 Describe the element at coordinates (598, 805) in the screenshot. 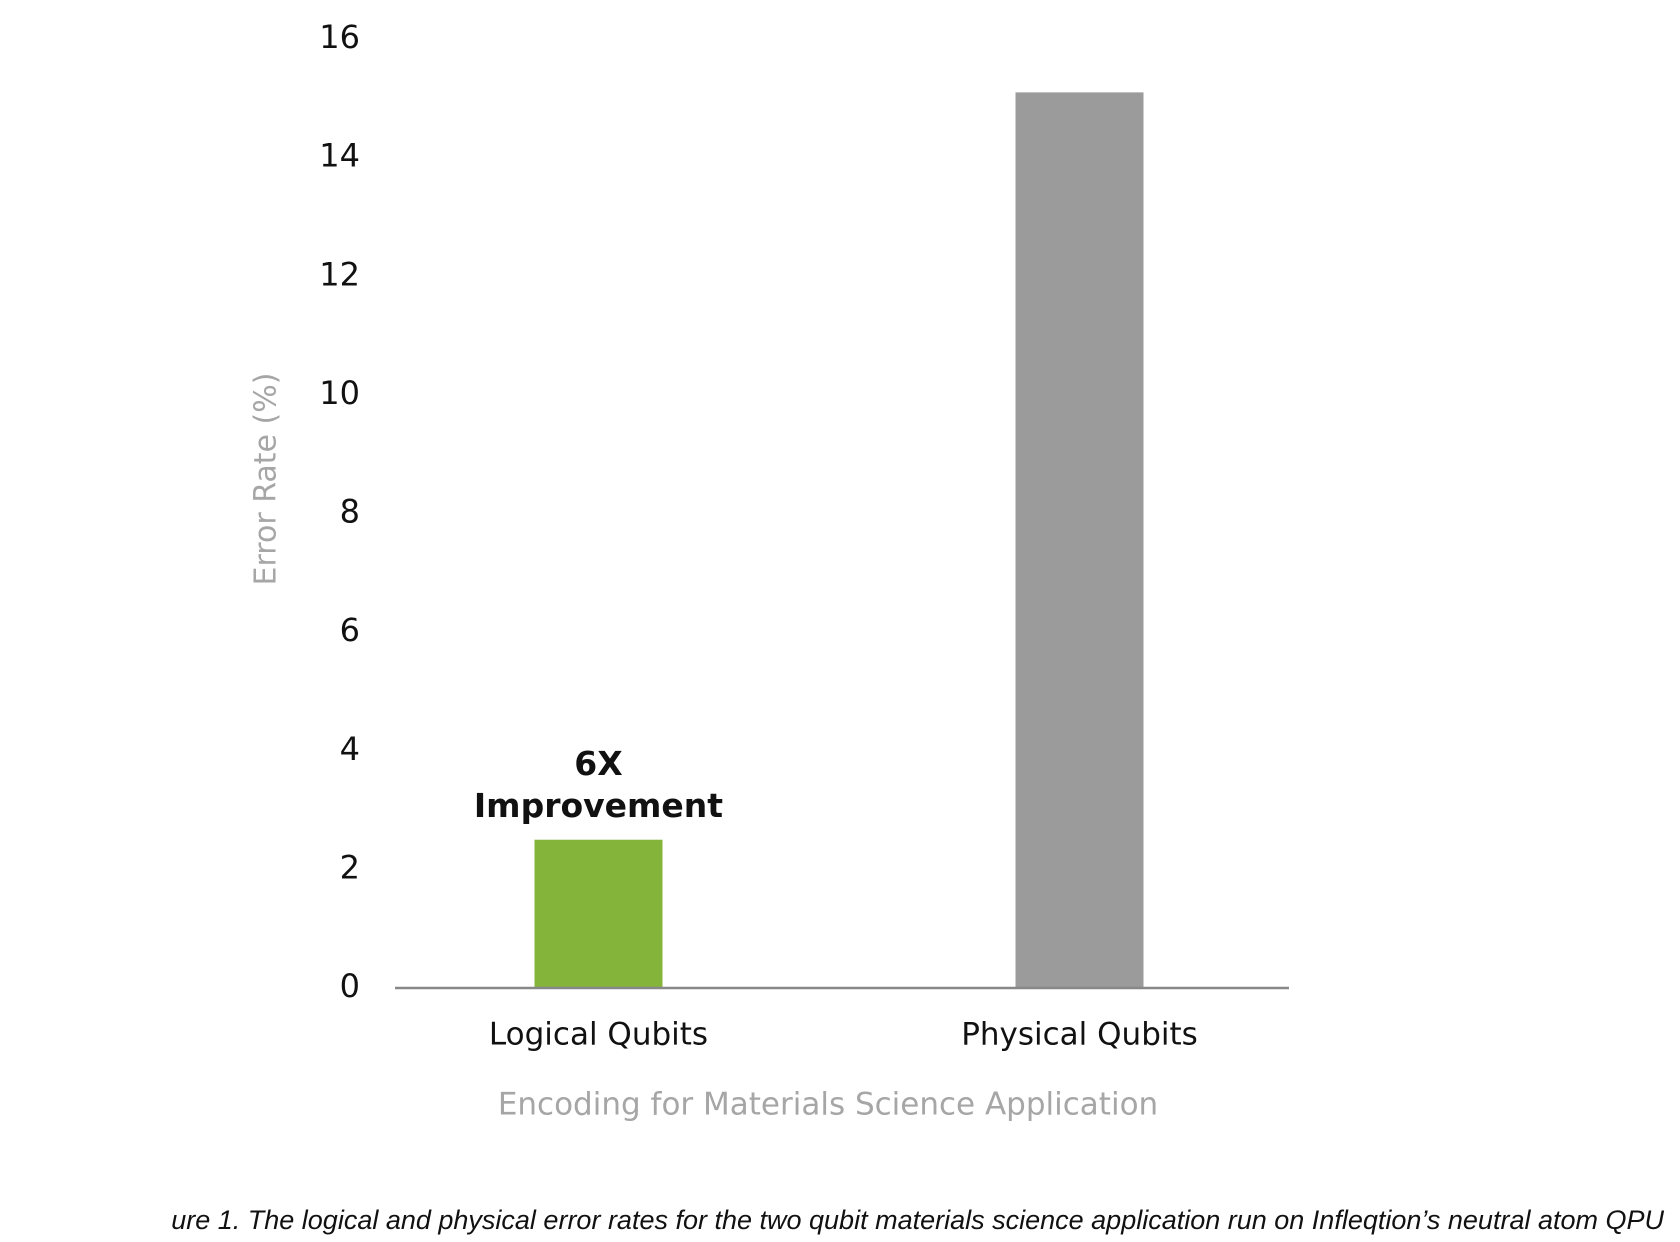

I see `annotation: Improvement` at that location.